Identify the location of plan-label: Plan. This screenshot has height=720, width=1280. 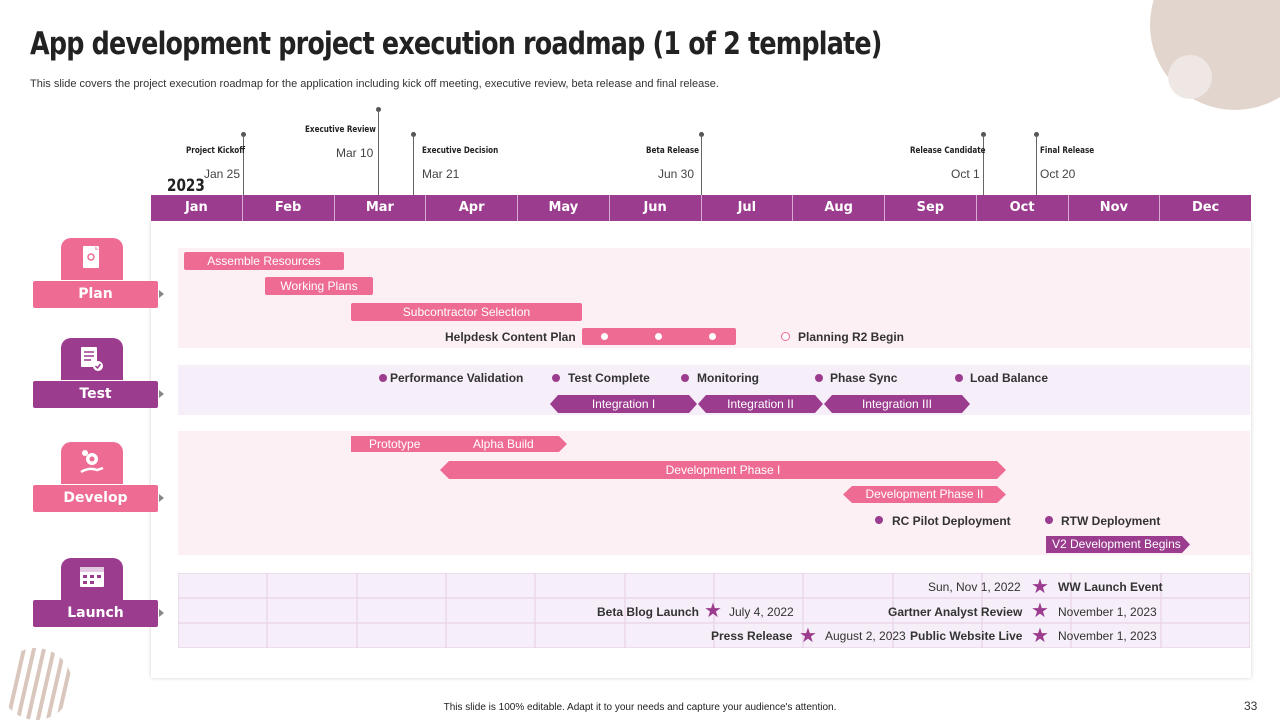
(95, 294).